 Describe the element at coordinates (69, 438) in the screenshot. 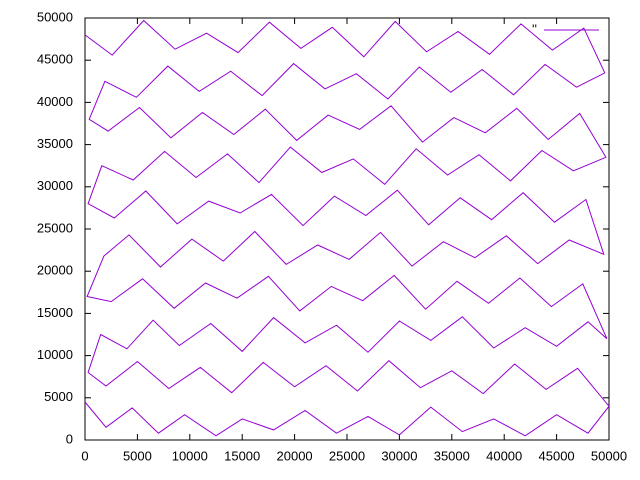

I see `y-tick-label: 0` at that location.